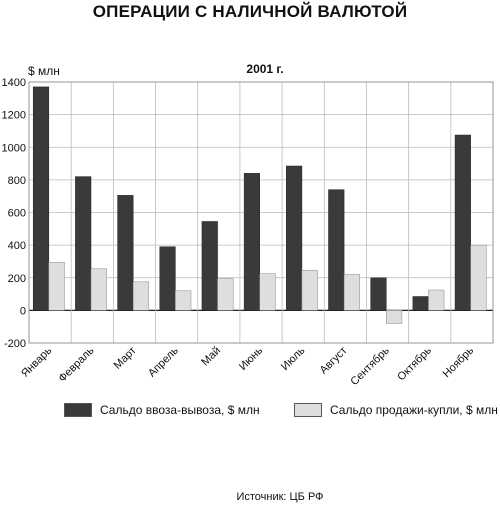 This screenshot has height=509, width=500. What do you see at coordinates (23, 311) in the screenshot?
I see `y-tick-label: 0` at bounding box center [23, 311].